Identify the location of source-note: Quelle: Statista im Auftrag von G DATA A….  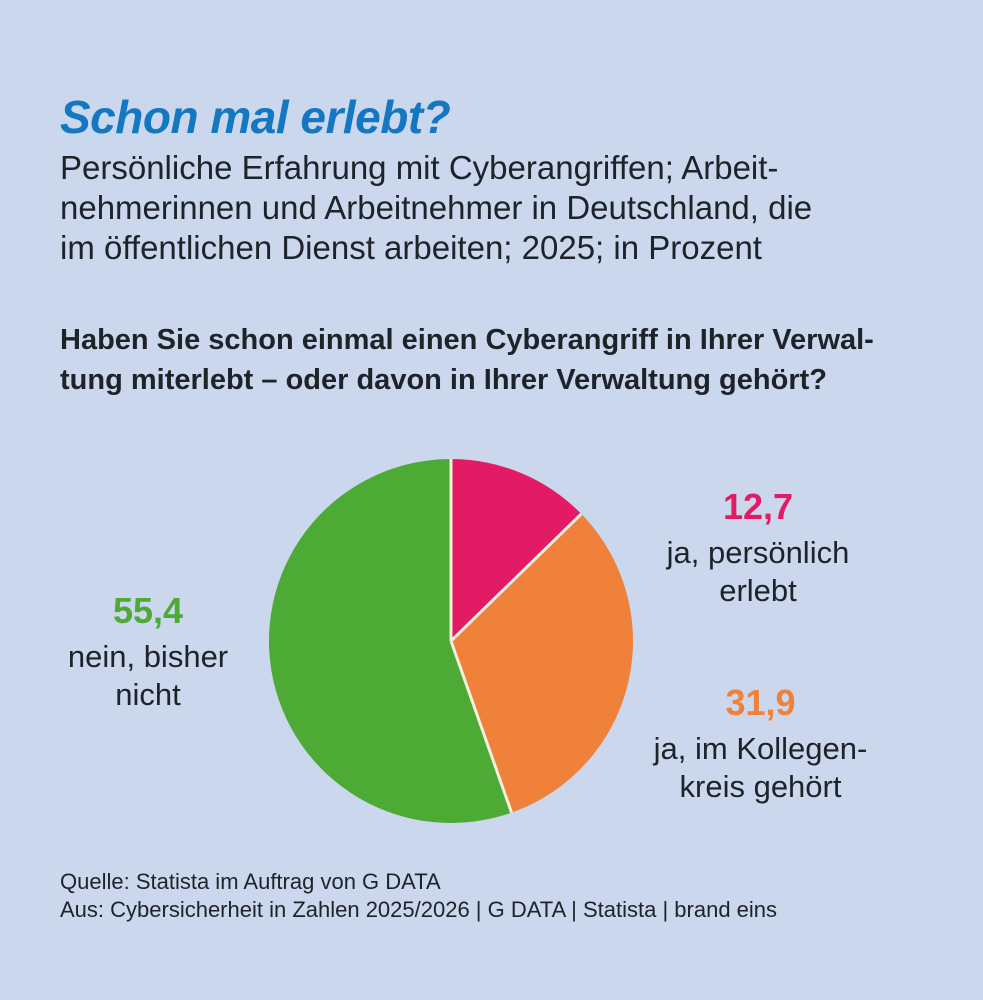
(418, 896).